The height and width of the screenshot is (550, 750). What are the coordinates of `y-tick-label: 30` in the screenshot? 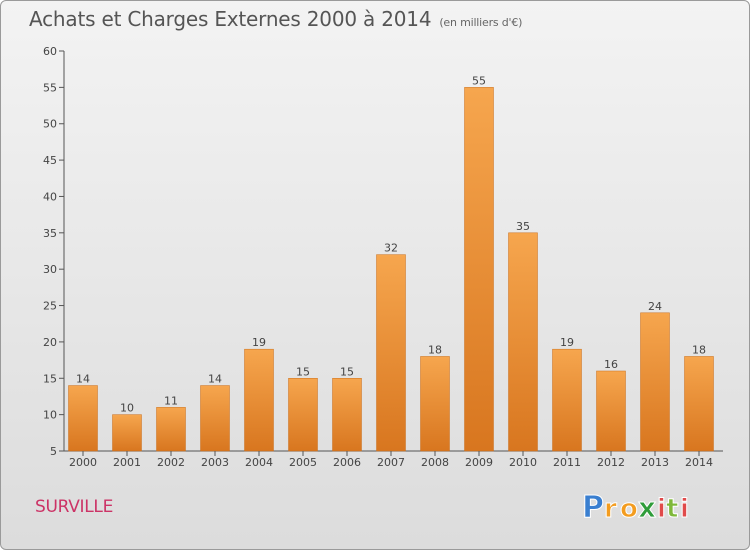 It's located at (50, 269).